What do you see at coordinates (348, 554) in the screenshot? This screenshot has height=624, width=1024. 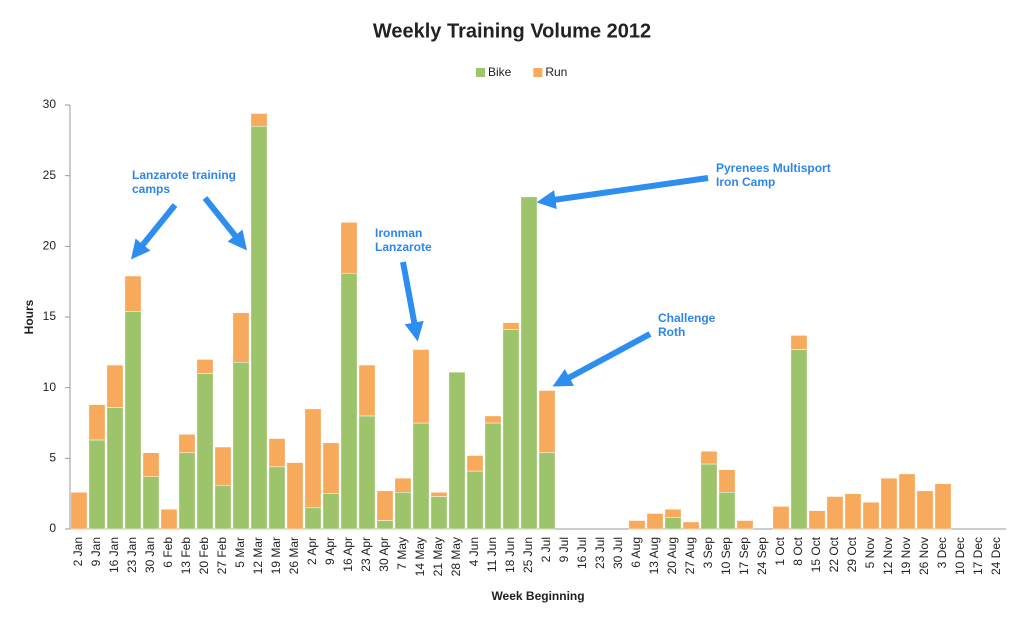 I see `x-tick-label: 16 Apr` at bounding box center [348, 554].